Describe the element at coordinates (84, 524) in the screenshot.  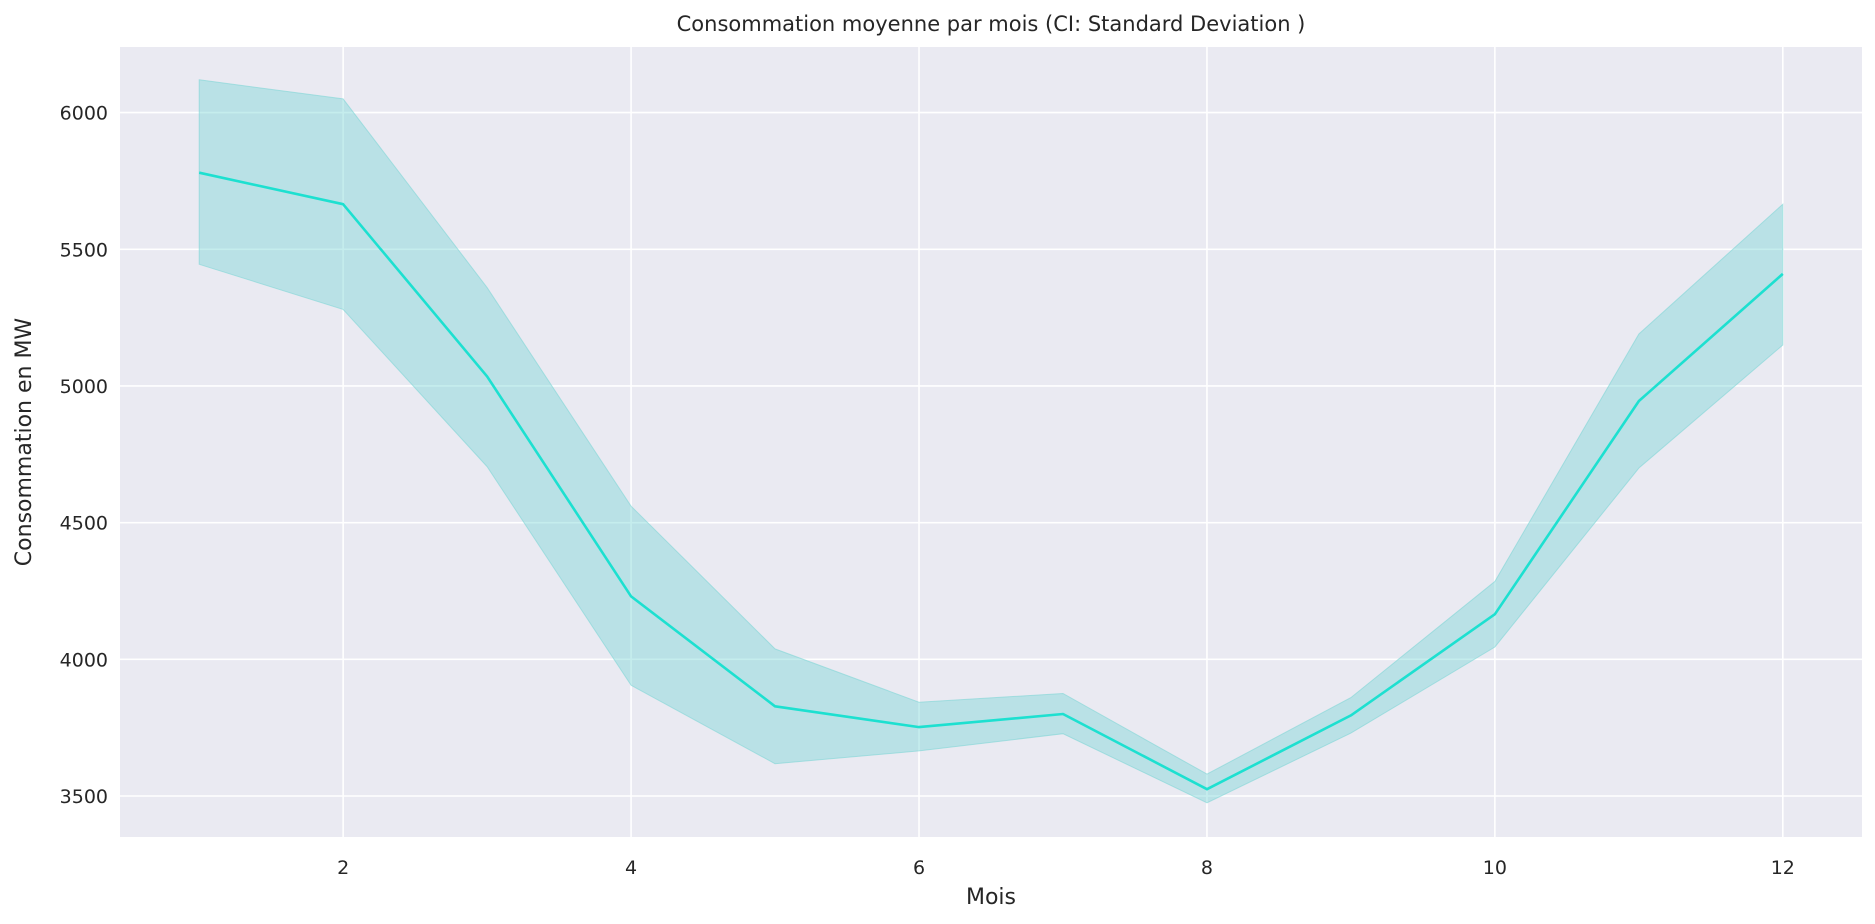
I see `y-tick-label: 4500` at that location.